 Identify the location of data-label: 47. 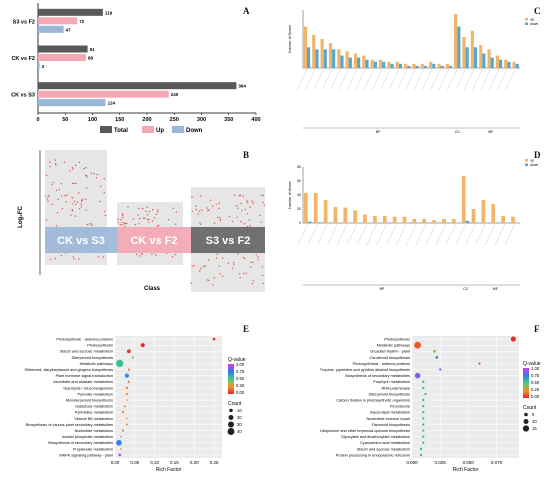
(69, 29).